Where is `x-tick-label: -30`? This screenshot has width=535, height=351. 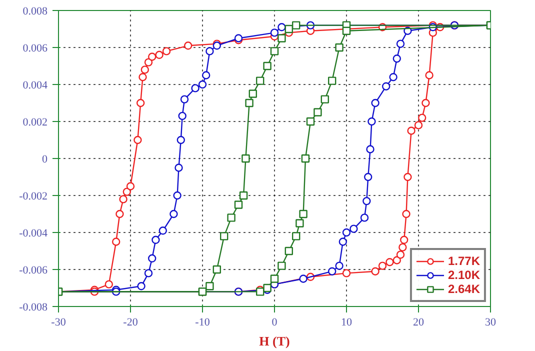
x-tick-label: -30 is located at coordinates (58, 322).